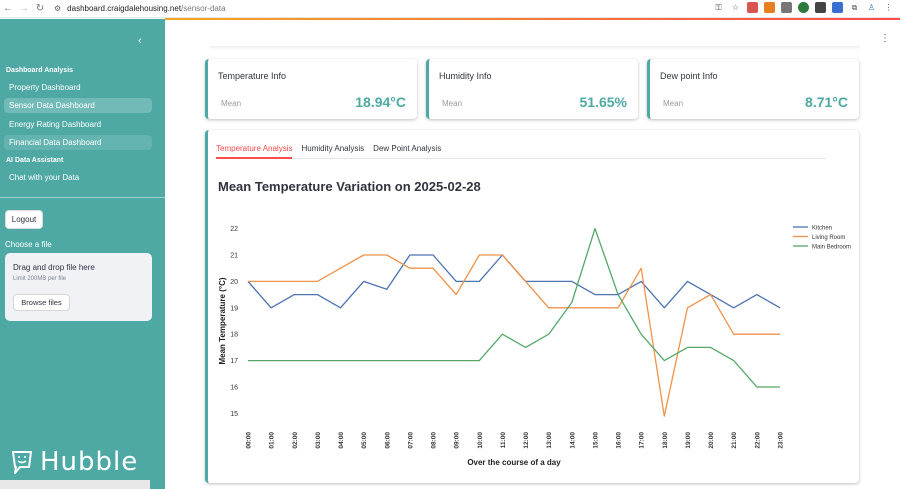 The image size is (900, 489). What do you see at coordinates (311, 89) in the screenshot?
I see `temperature-info-card: Temperature Info Mean 18.94°C` at bounding box center [311, 89].